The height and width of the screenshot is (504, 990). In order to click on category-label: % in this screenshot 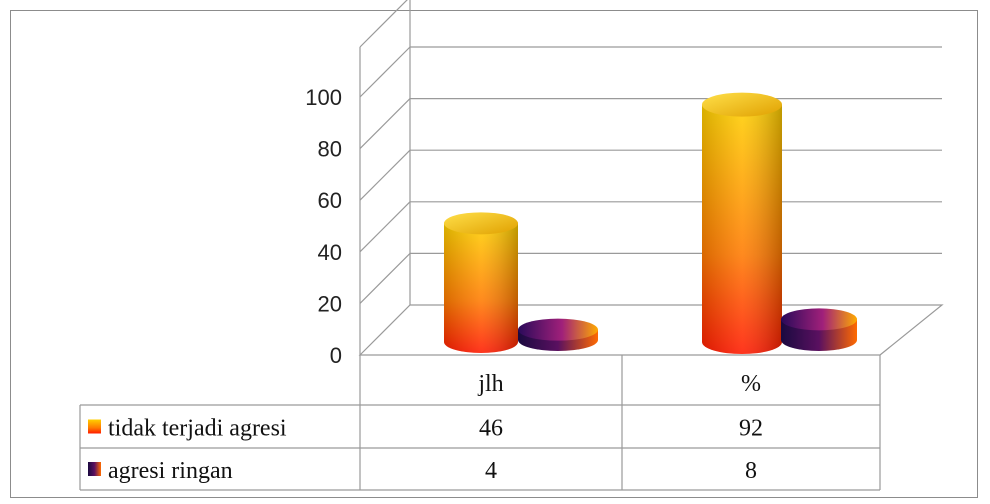, I will do `click(751, 384)`.